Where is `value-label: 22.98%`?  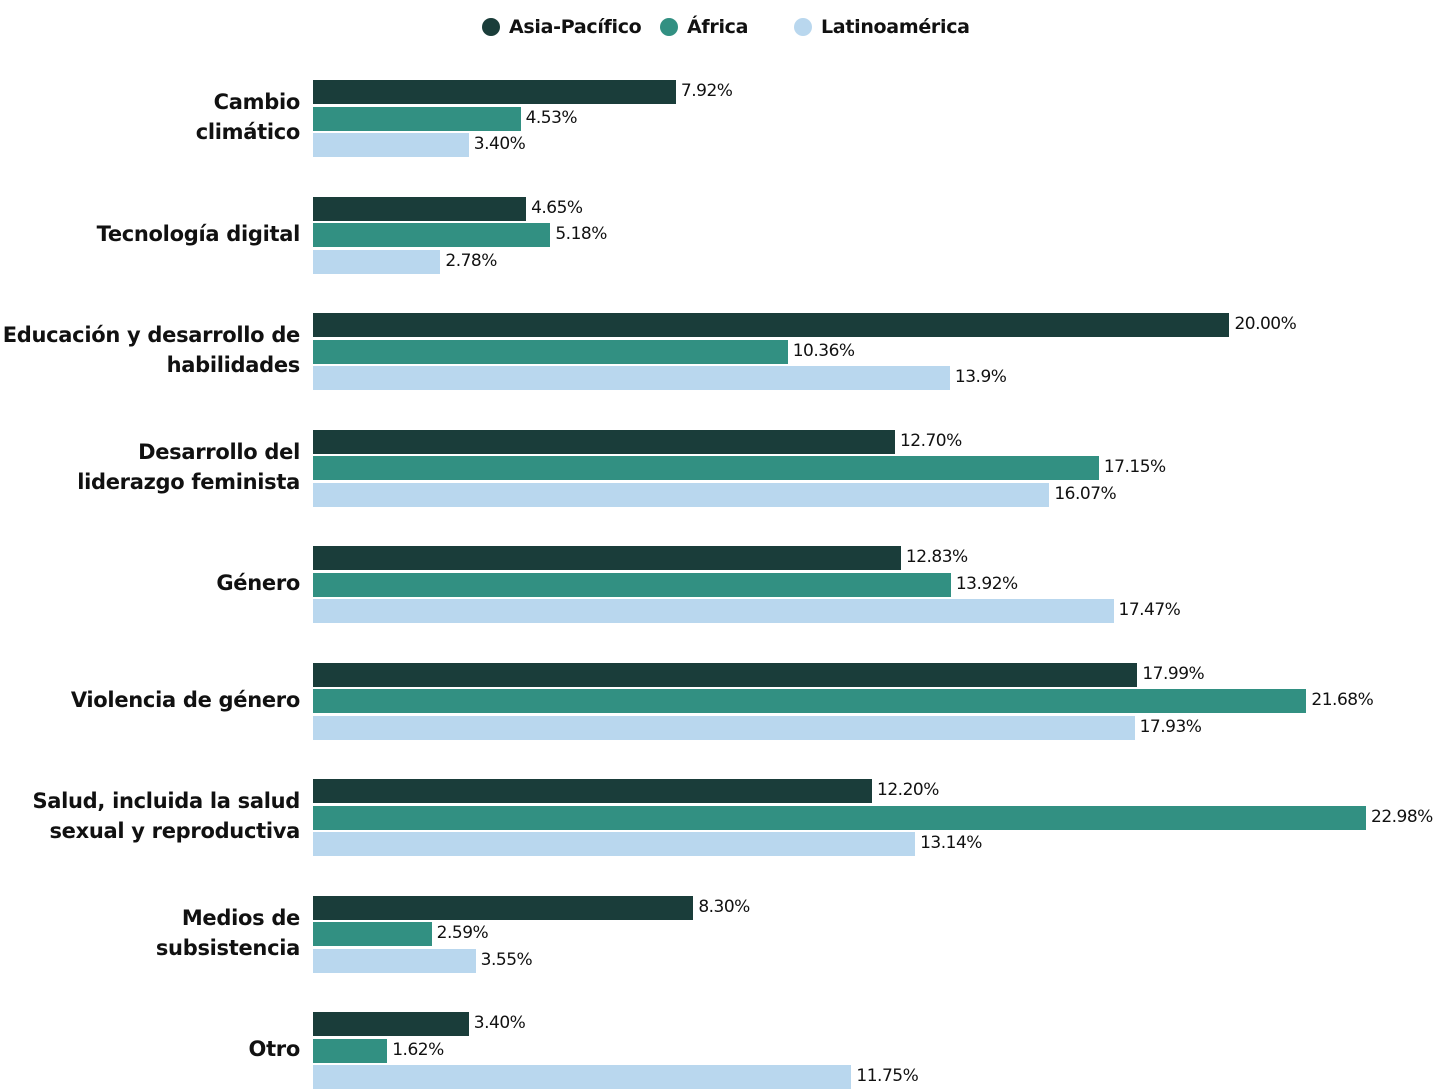 value-label: 22.98% is located at coordinates (1402, 816).